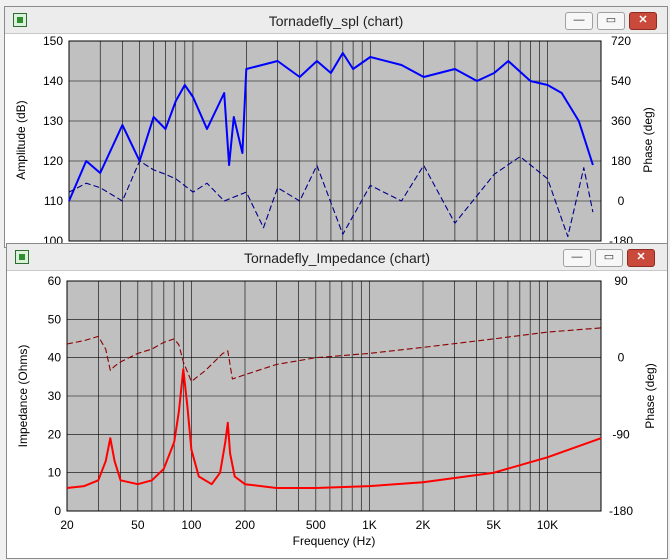 The width and height of the screenshot is (670, 560). I want to click on y-tick-label: 120, so click(53, 161).